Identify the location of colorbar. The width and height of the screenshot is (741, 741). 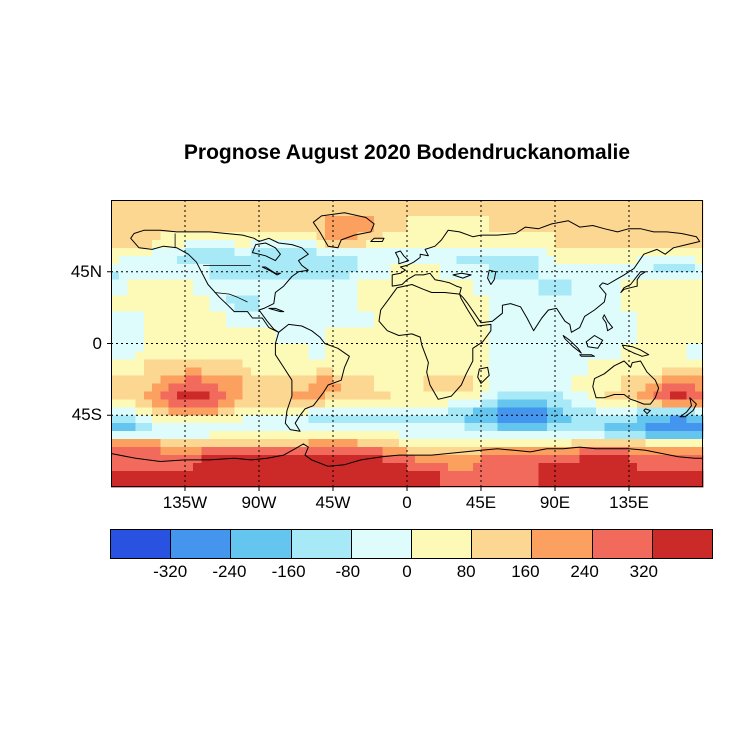
(411, 544).